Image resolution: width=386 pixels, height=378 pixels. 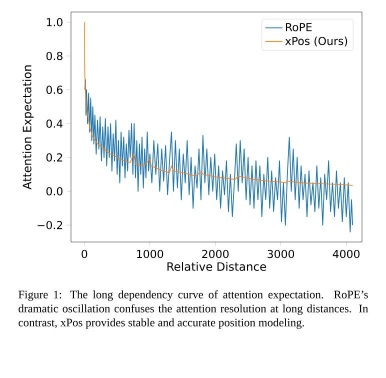 What do you see at coordinates (28, 127) in the screenshot?
I see `y-axis-title: Attention Expectation` at bounding box center [28, 127].